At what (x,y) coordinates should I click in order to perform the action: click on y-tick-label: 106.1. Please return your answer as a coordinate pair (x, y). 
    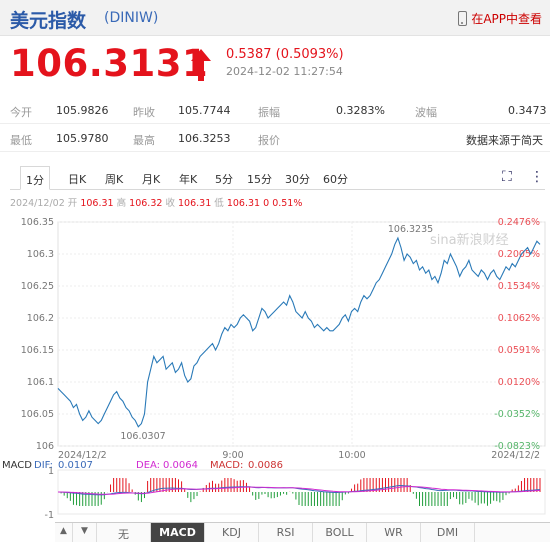
    Looking at the image, I should click on (40, 382).